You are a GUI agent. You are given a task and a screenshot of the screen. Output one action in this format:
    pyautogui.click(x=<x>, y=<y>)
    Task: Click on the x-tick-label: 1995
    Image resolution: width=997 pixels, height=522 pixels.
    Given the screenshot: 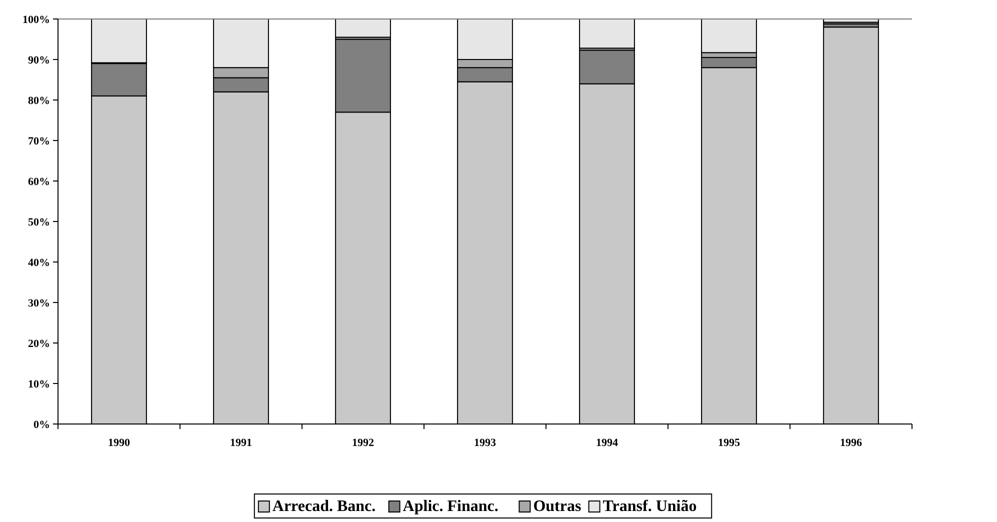 What is the action you would take?
    pyautogui.click(x=729, y=443)
    